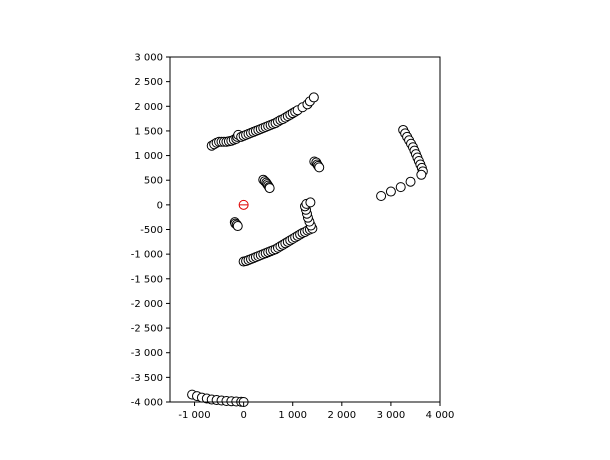 The height and width of the screenshot is (460, 610). What do you see at coordinates (147, 329) in the screenshot?
I see `y-tick-label: -2 500` at bounding box center [147, 329].